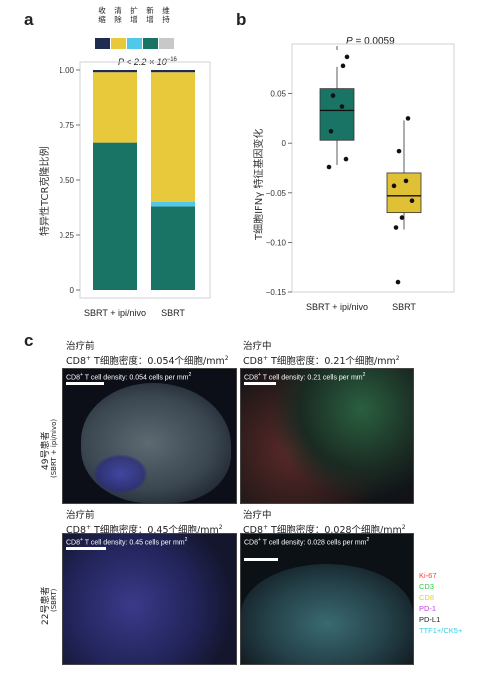  I want to click on tissue-blue-region, so click(120, 474).